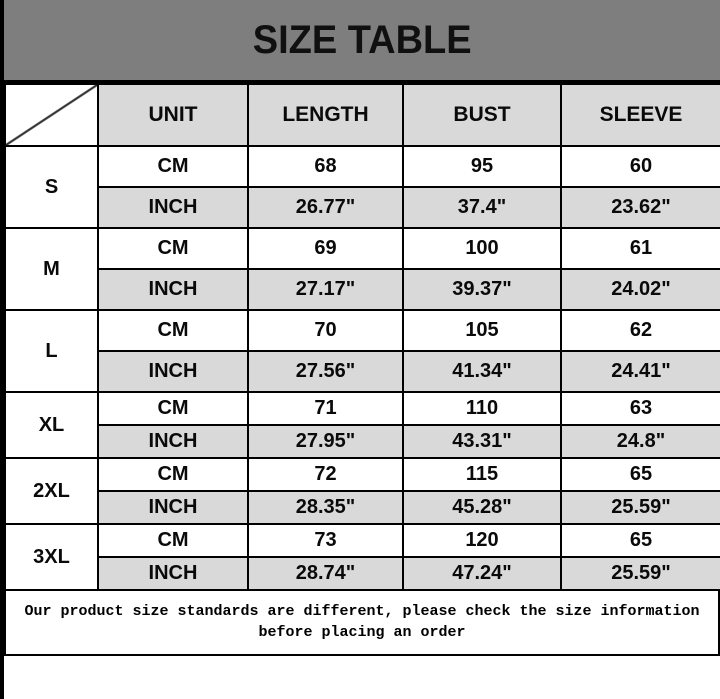 This screenshot has width=720, height=699. I want to click on value-cell: 28.74", so click(325, 573).